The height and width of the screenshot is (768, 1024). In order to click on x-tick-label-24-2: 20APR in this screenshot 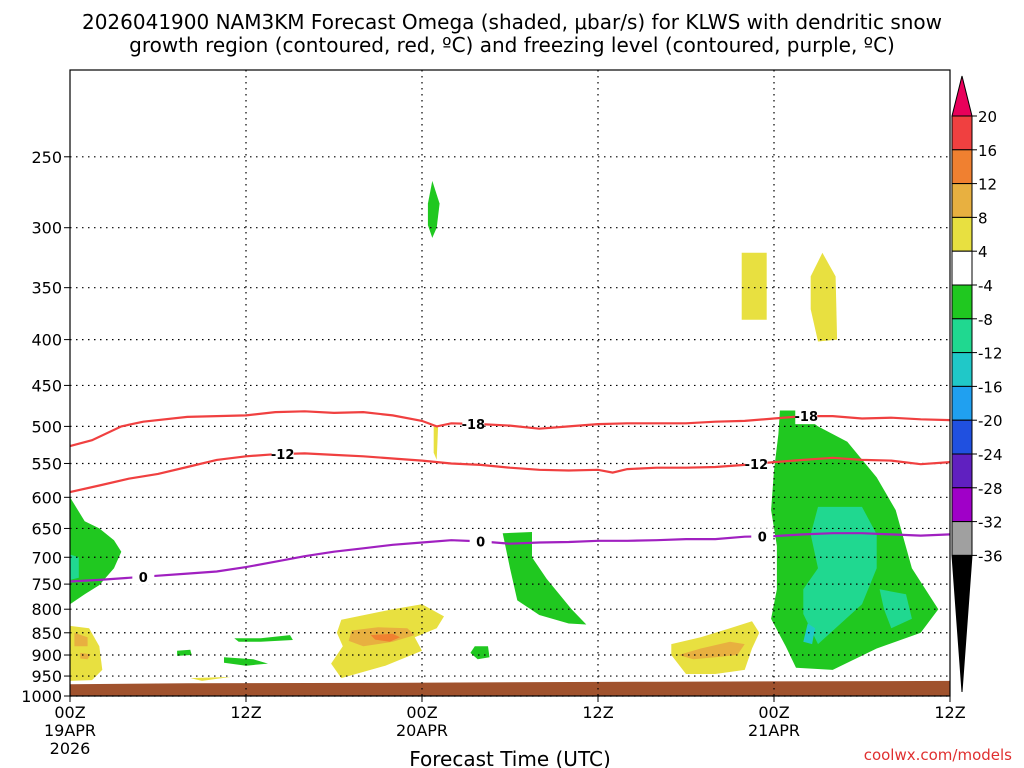, I will do `click(422, 730)`.